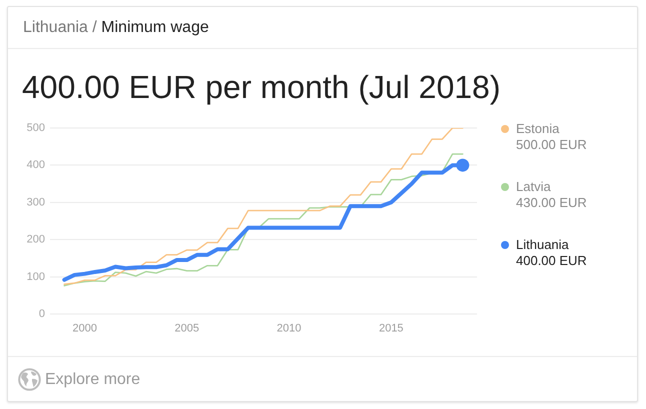 The image size is (646, 409). Describe the element at coordinates (551, 203) in the screenshot. I see `text: 430.00 EUR` at that location.